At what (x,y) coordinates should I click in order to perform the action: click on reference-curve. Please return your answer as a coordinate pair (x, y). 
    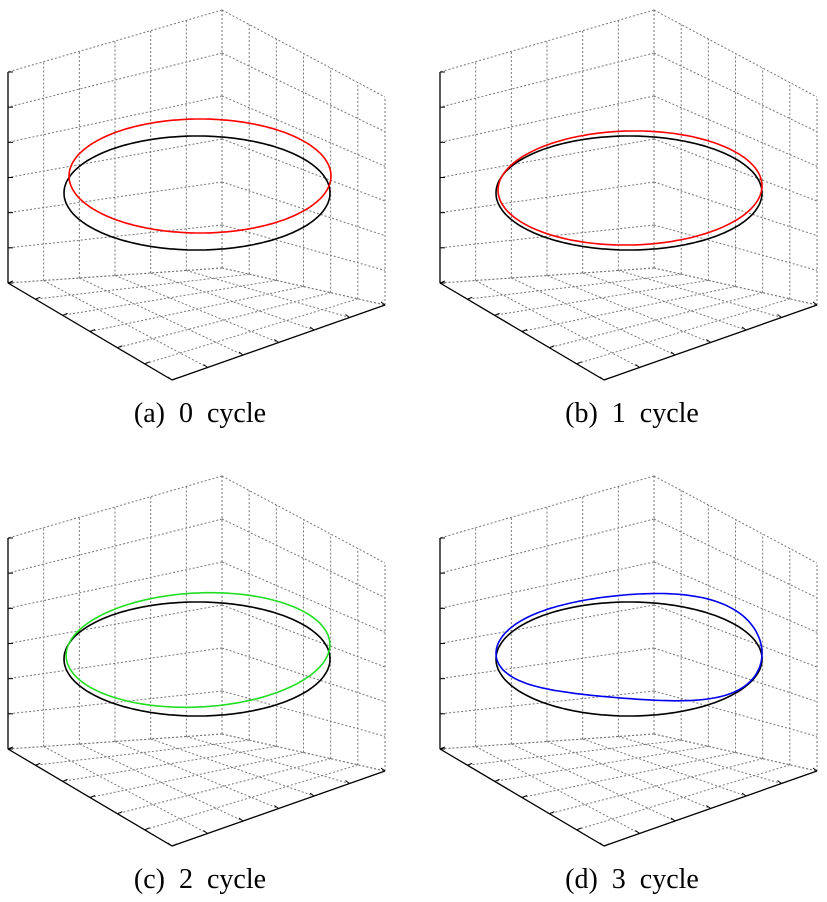
    Looking at the image, I should click on (197, 659).